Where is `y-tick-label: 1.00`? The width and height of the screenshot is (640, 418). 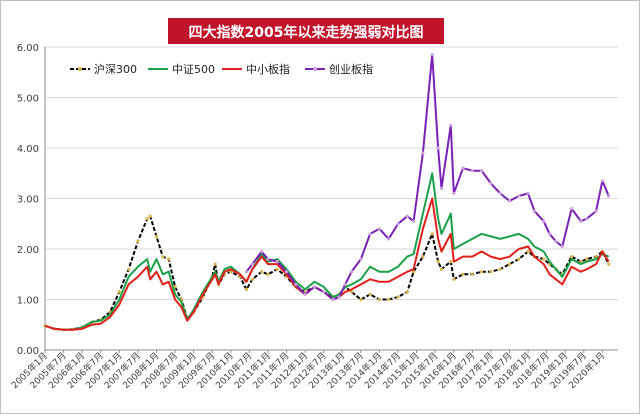 y-tick-label: 1.00 is located at coordinates (28, 301).